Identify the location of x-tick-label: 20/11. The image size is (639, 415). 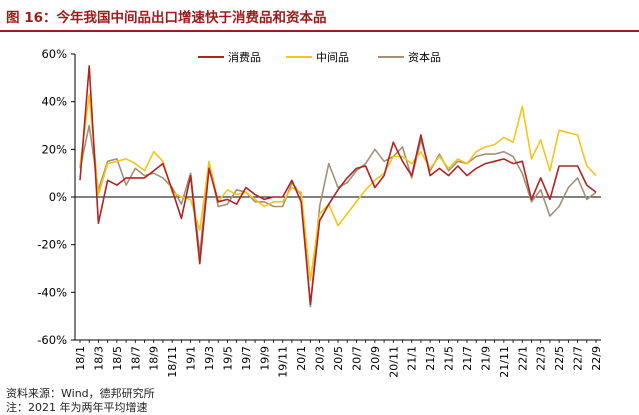
(393, 362).